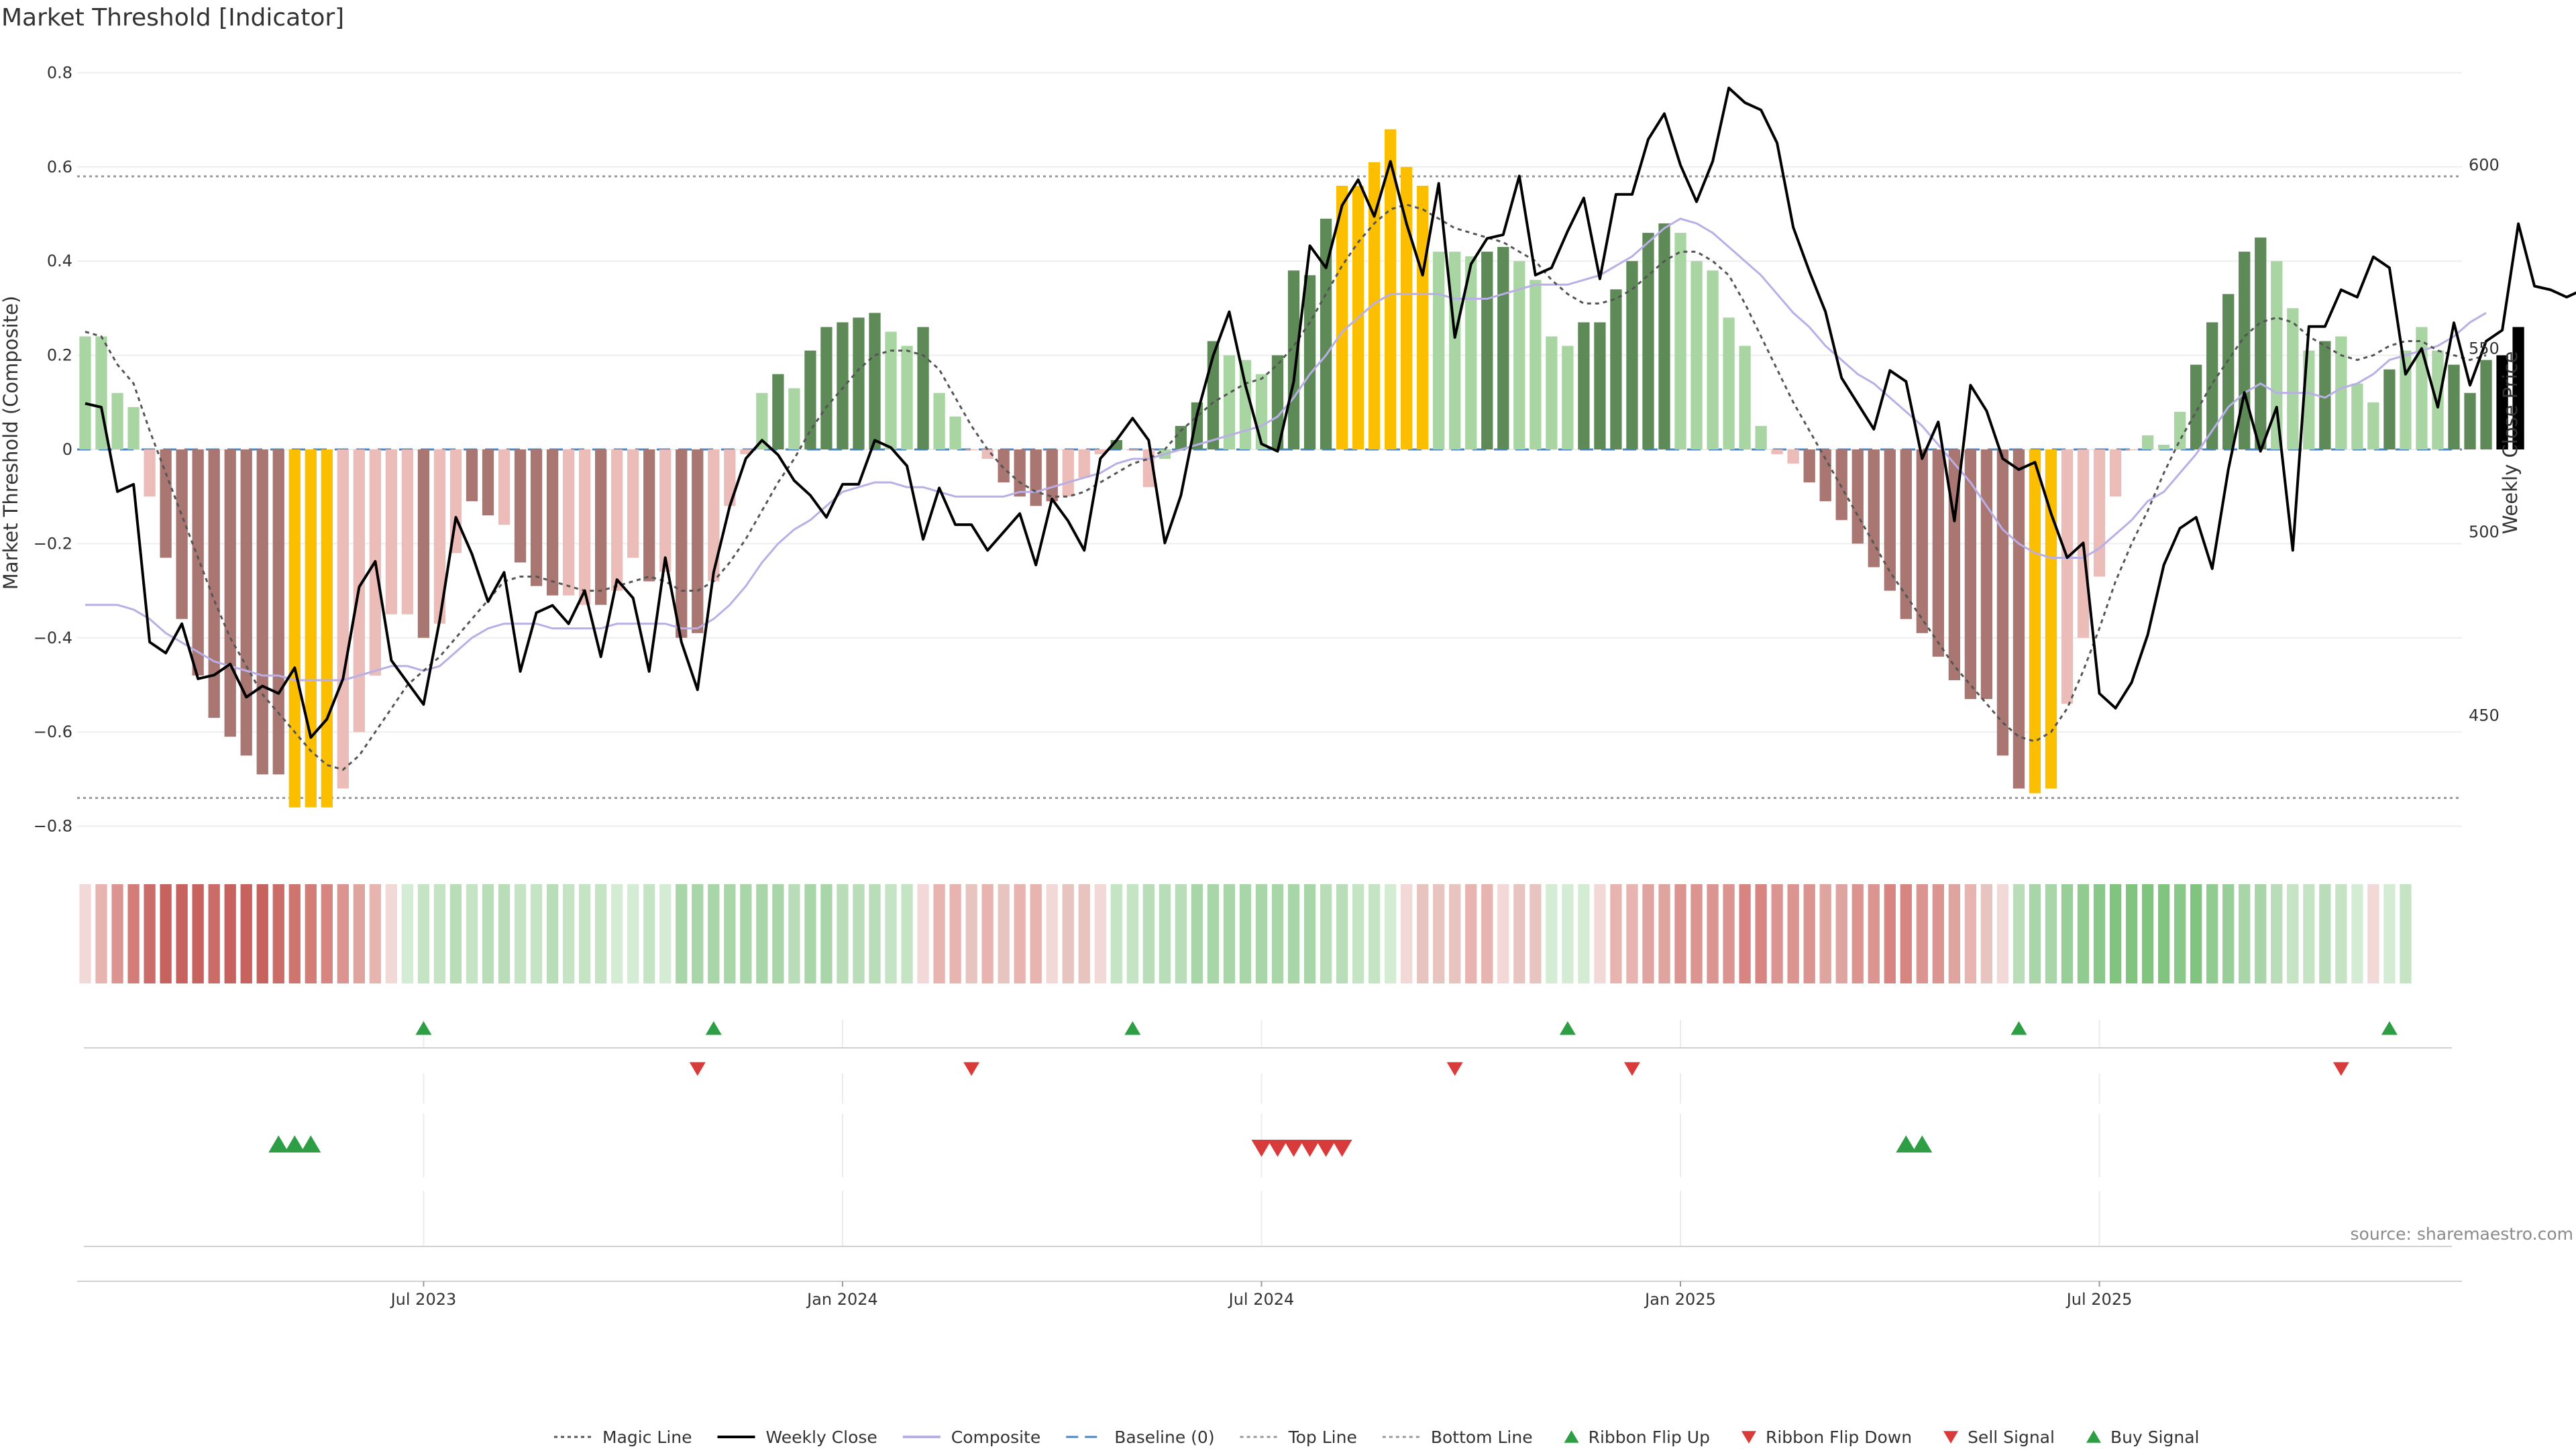  What do you see at coordinates (278, 1143) in the screenshot?
I see `buy-signal-marker` at bounding box center [278, 1143].